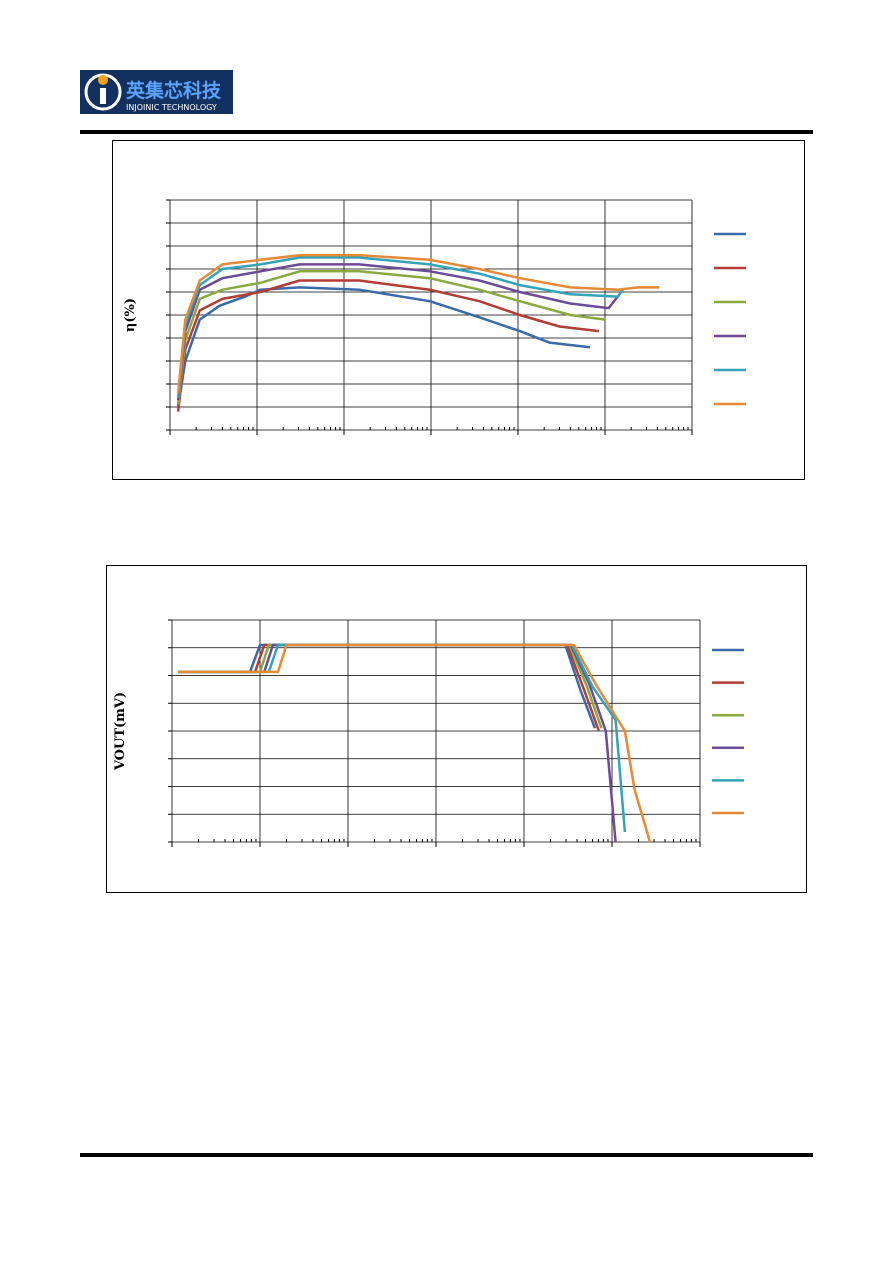 This screenshot has height=1265, width=892. I want to click on y-axis-label: VOUT(mV), so click(120, 731).